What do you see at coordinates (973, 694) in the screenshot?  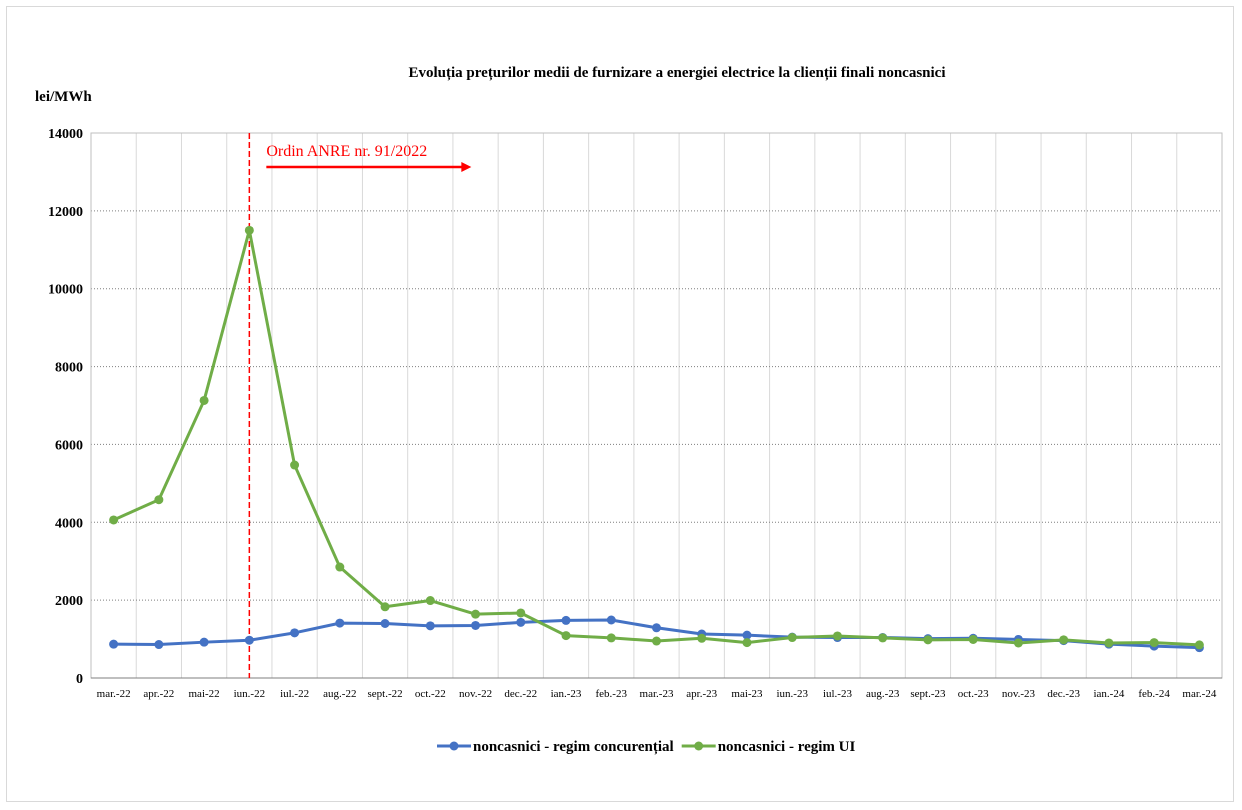 I see `x-tick-label: oct.-23` at bounding box center [973, 694].